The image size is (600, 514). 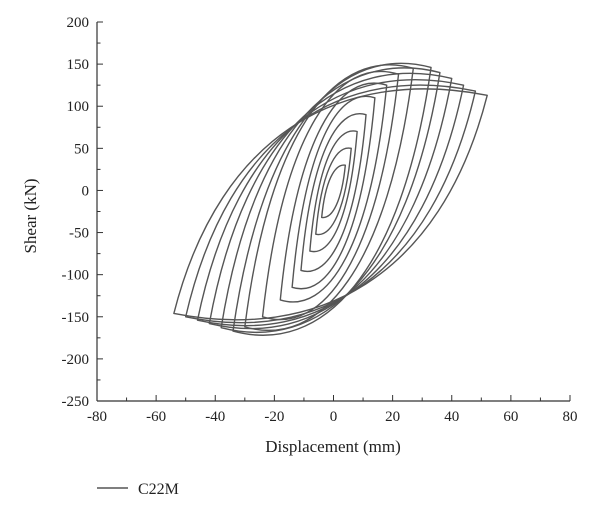 I want to click on x-tick-label: 60, so click(x=510, y=417).